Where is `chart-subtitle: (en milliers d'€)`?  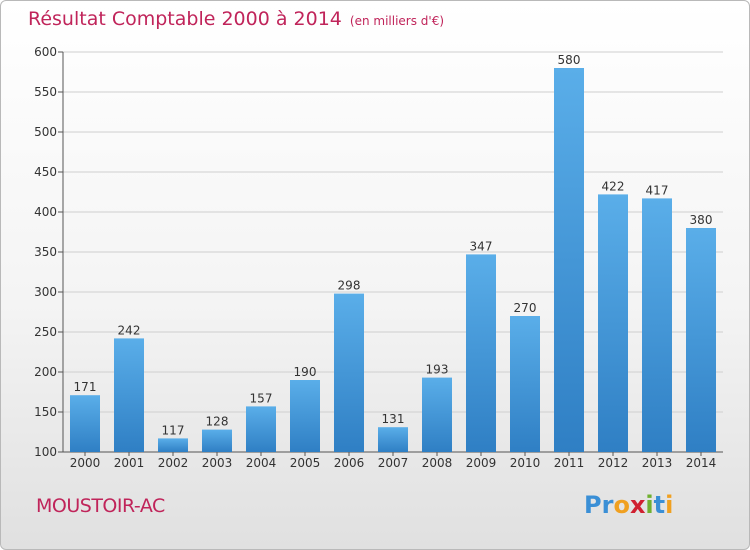
chart-subtitle: (en milliers d'€) is located at coordinates (397, 21).